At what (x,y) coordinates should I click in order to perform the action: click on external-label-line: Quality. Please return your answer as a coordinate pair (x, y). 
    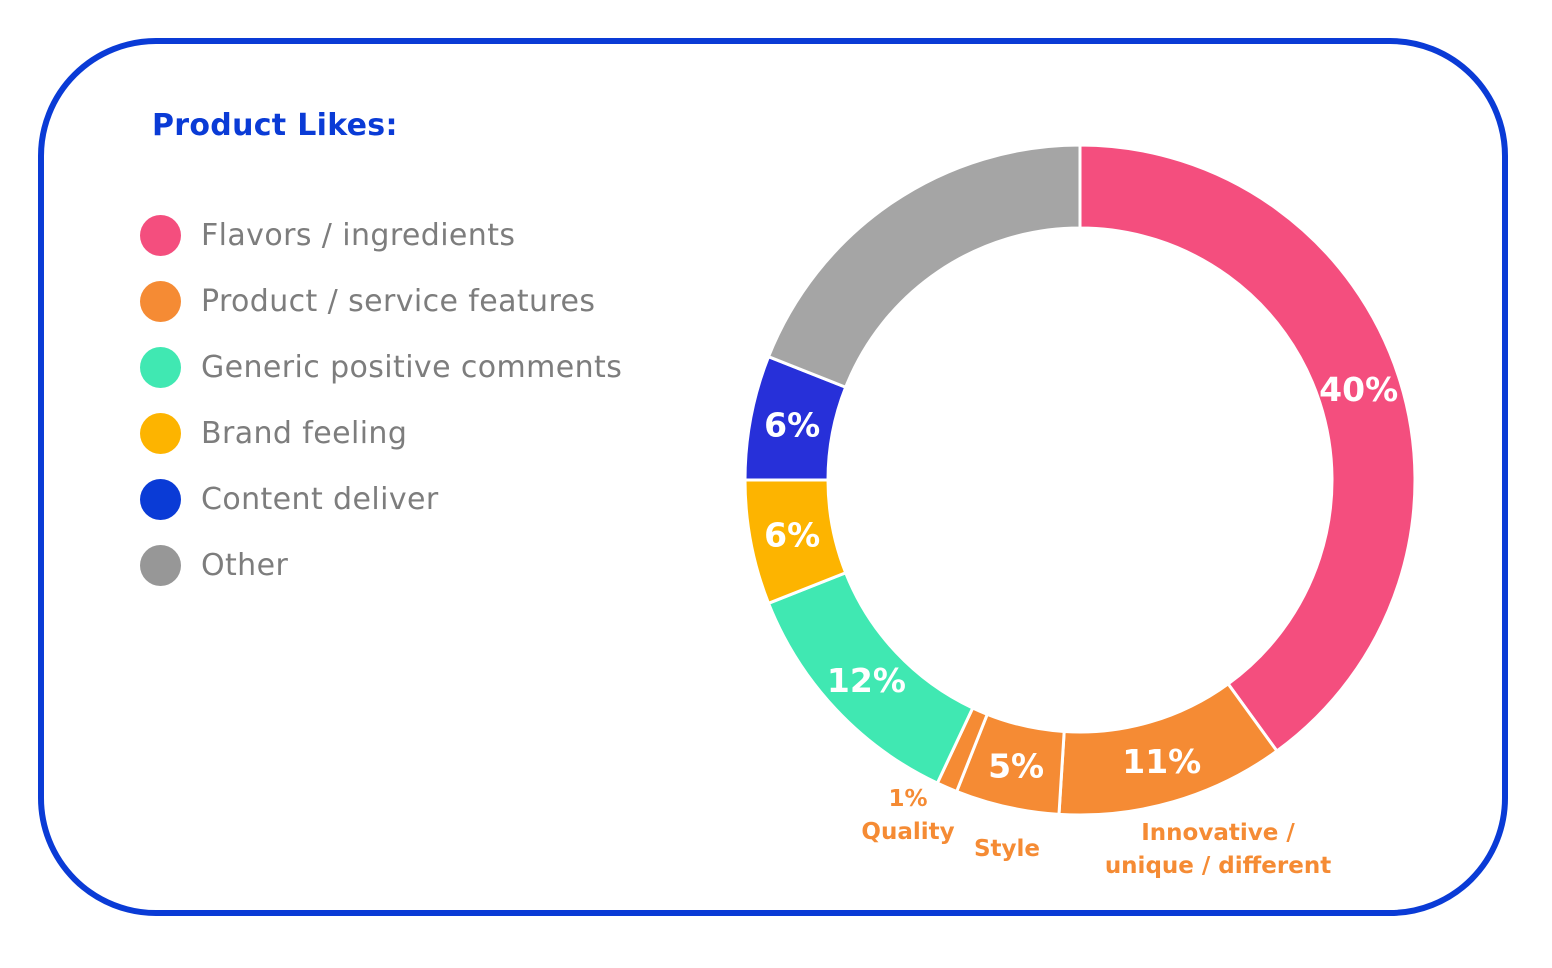
    Looking at the image, I should click on (907, 832).